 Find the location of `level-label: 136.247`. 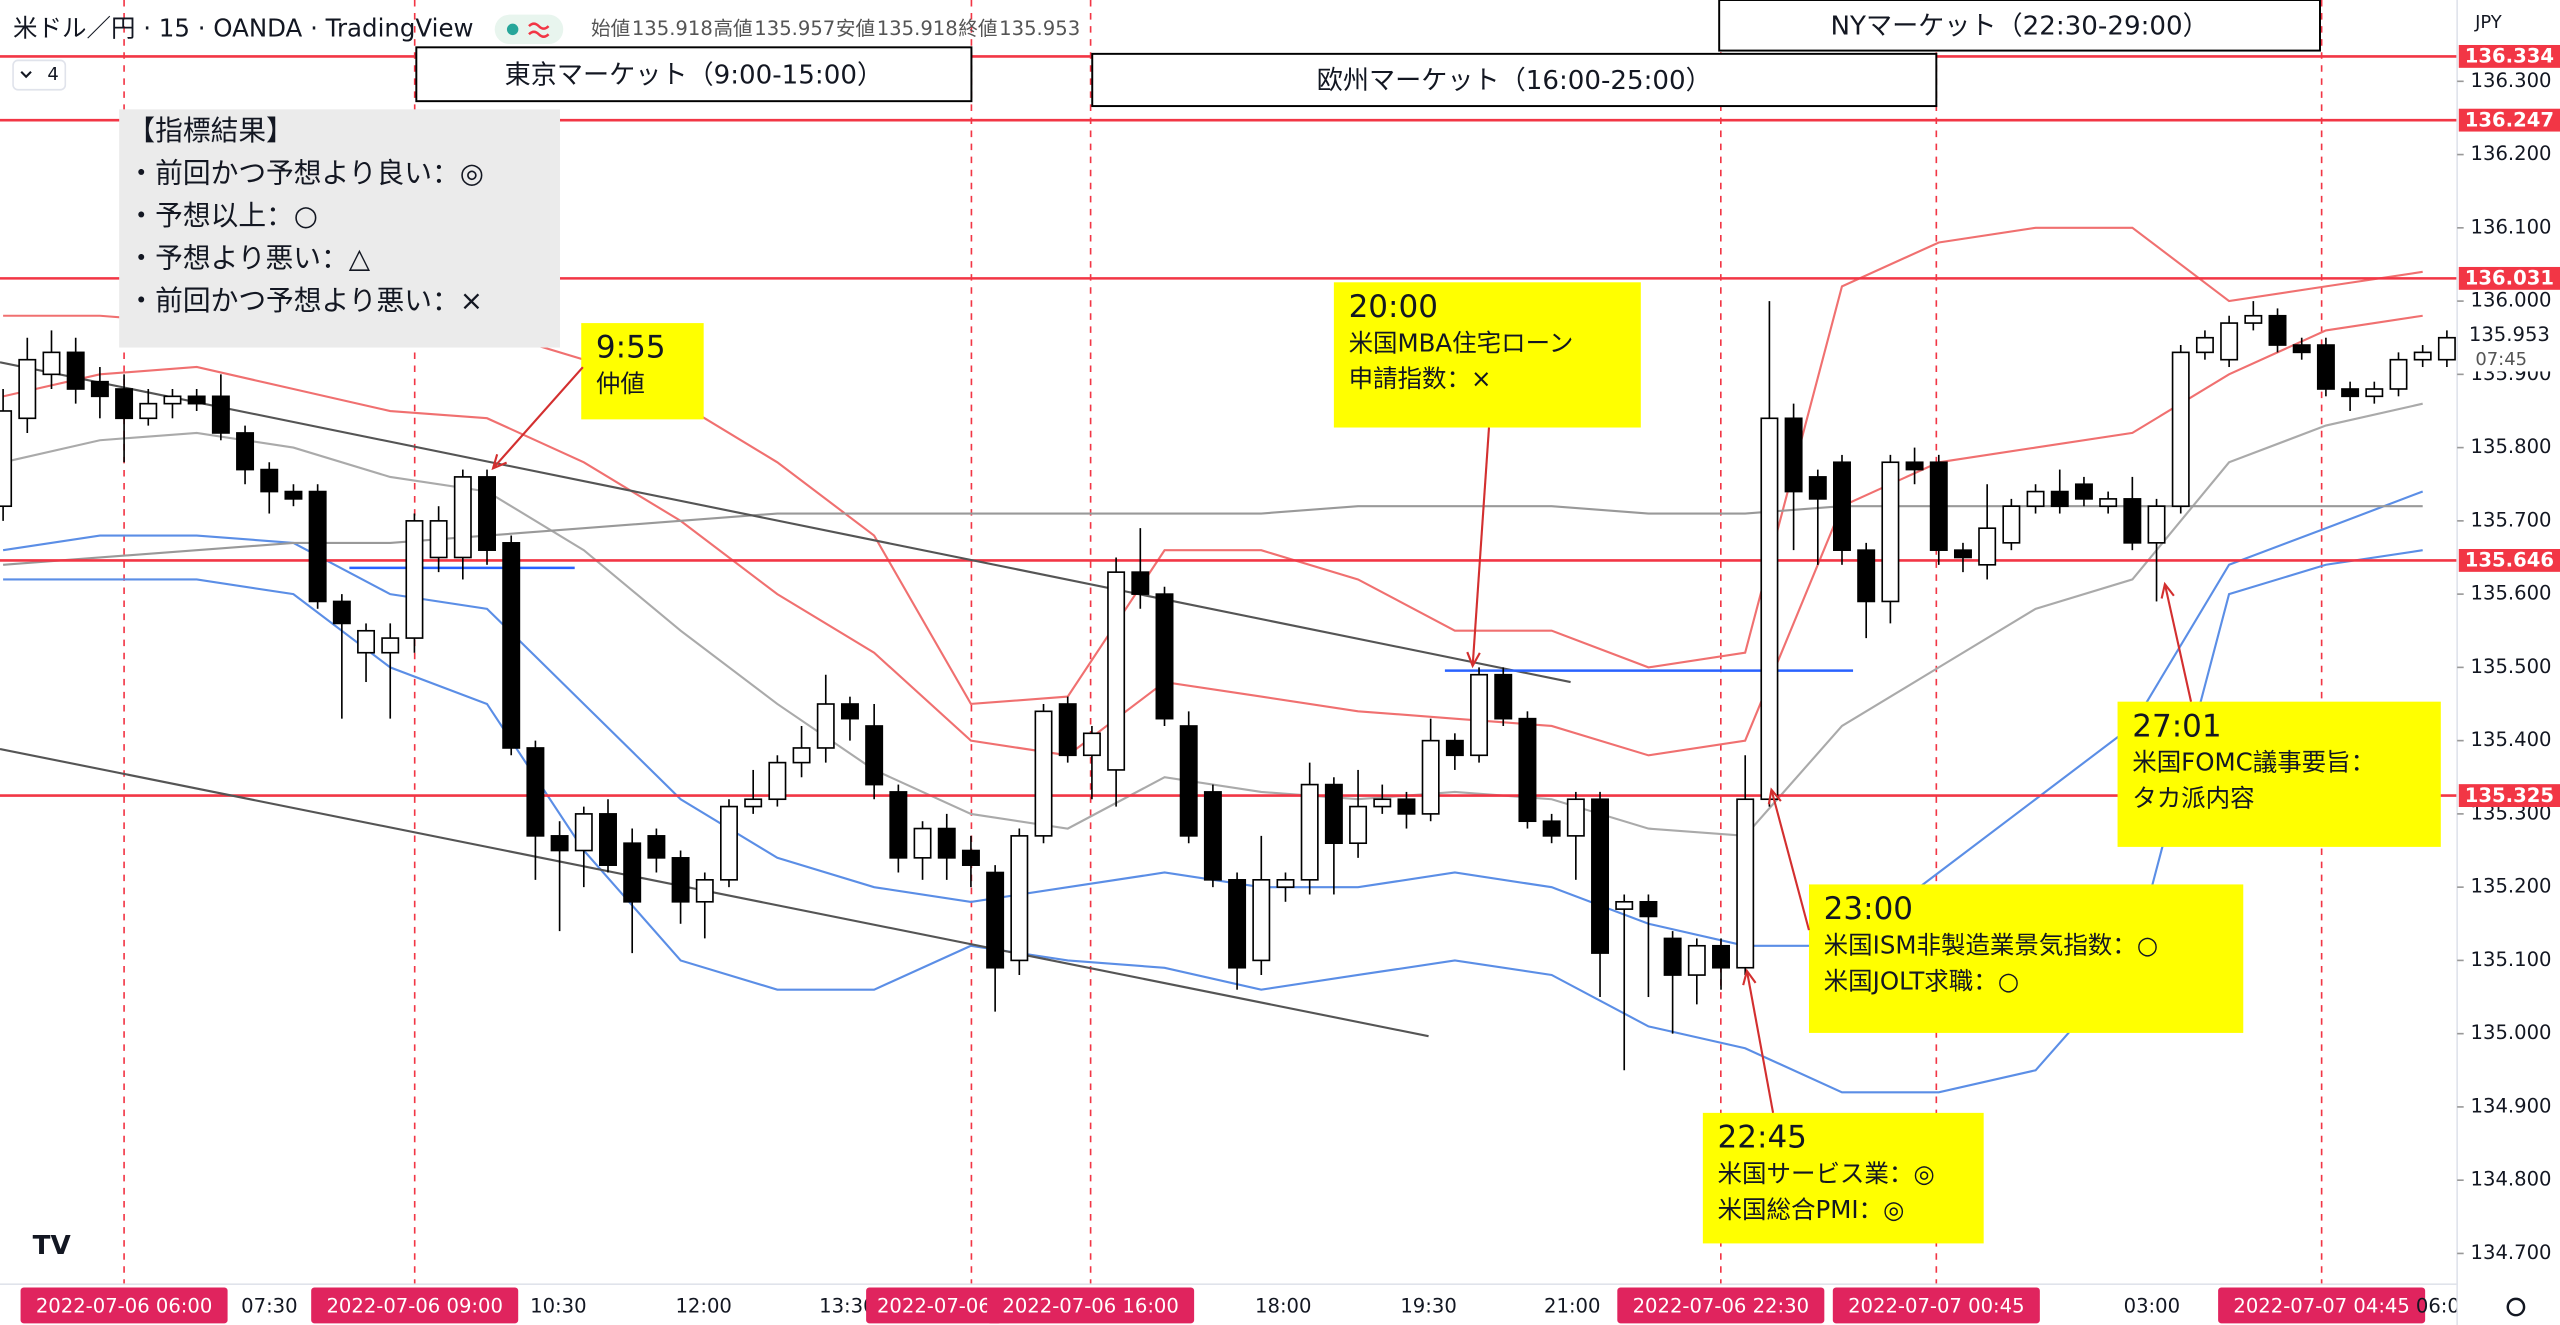

level-label: 136.247 is located at coordinates (2509, 119).